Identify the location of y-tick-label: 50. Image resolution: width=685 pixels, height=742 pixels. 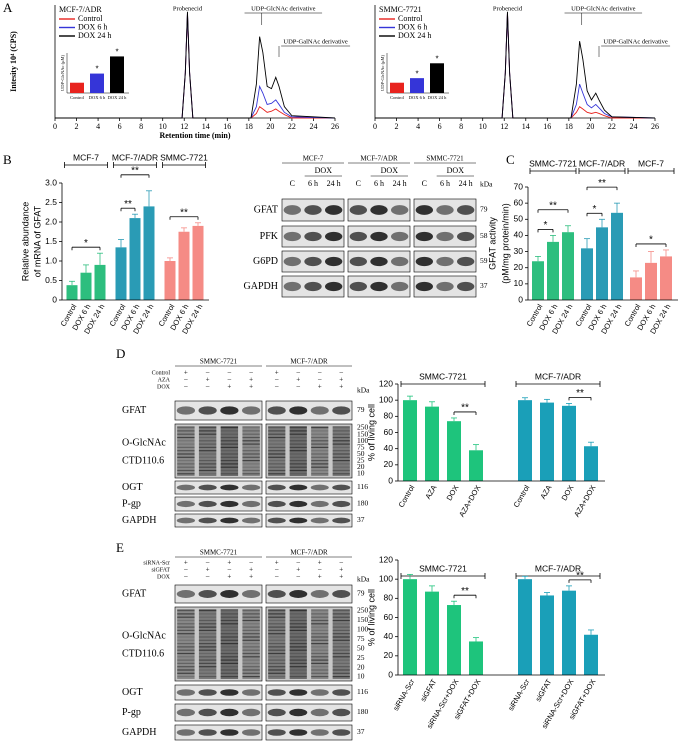
(519, 219).